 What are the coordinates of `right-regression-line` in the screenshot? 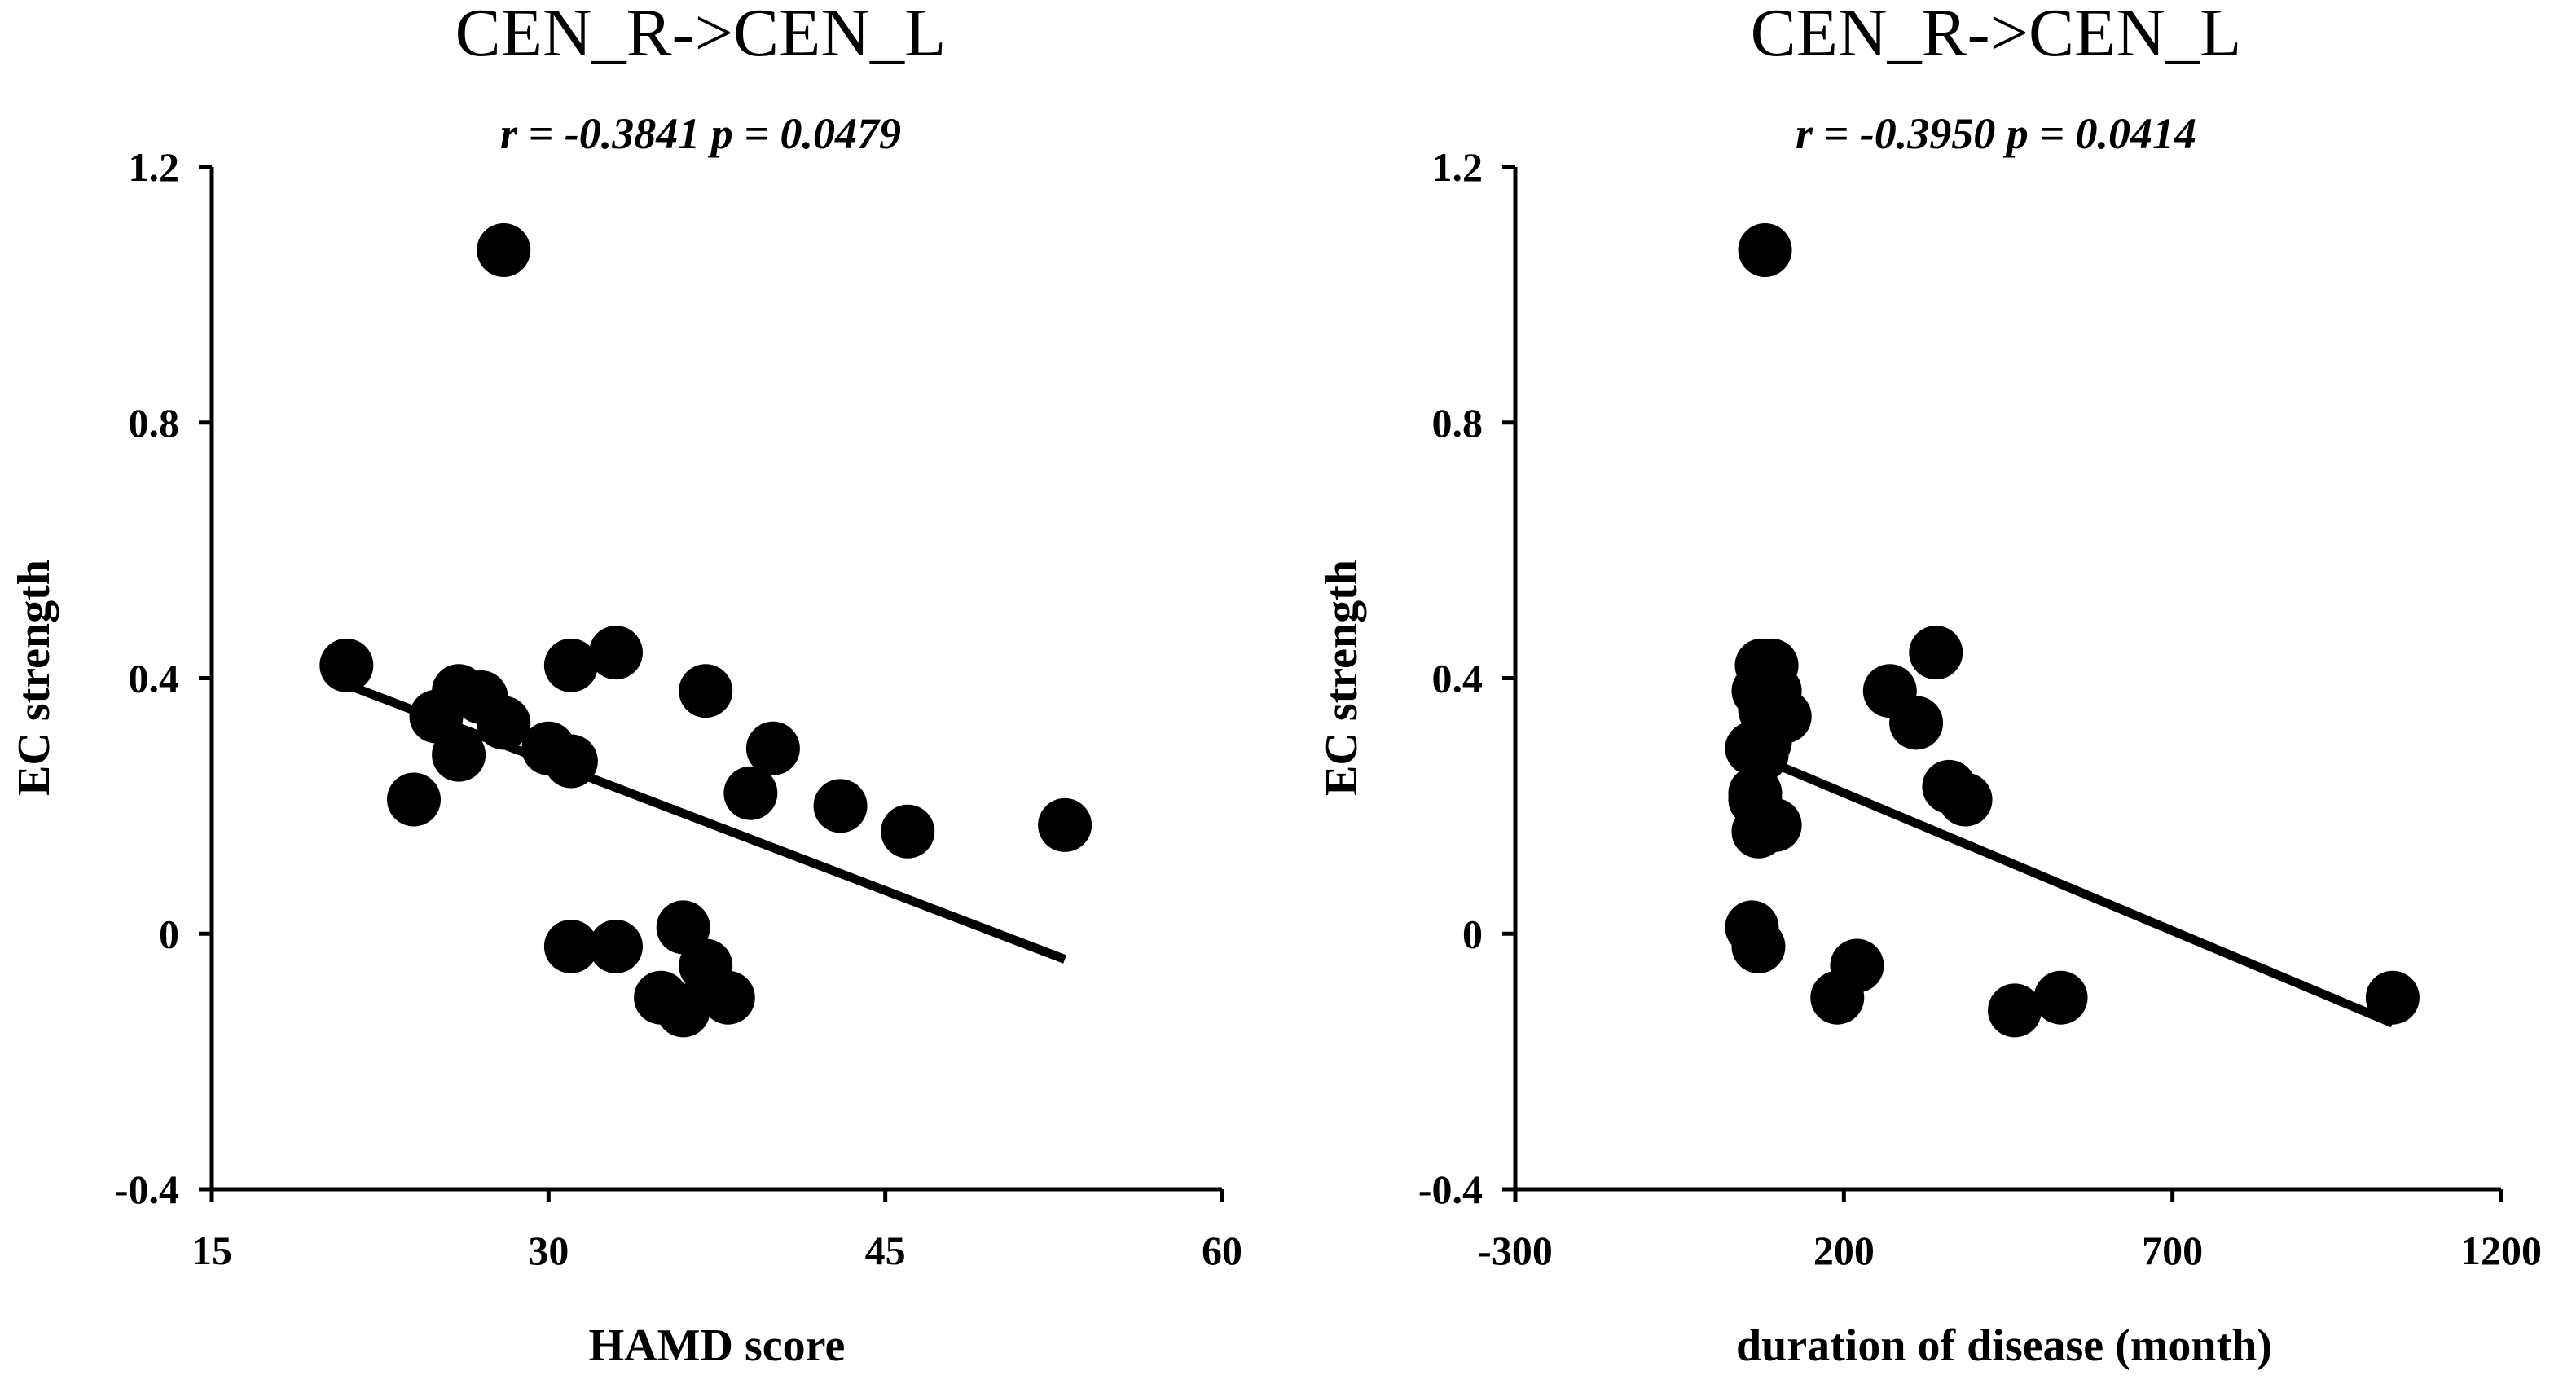 It's located at (2080, 892).